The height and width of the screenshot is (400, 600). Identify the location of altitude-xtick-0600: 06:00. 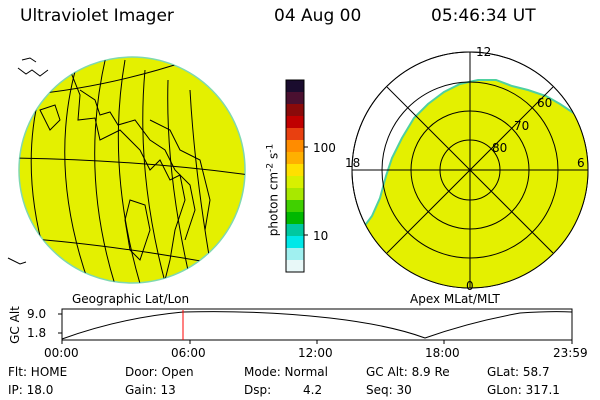
(188, 353).